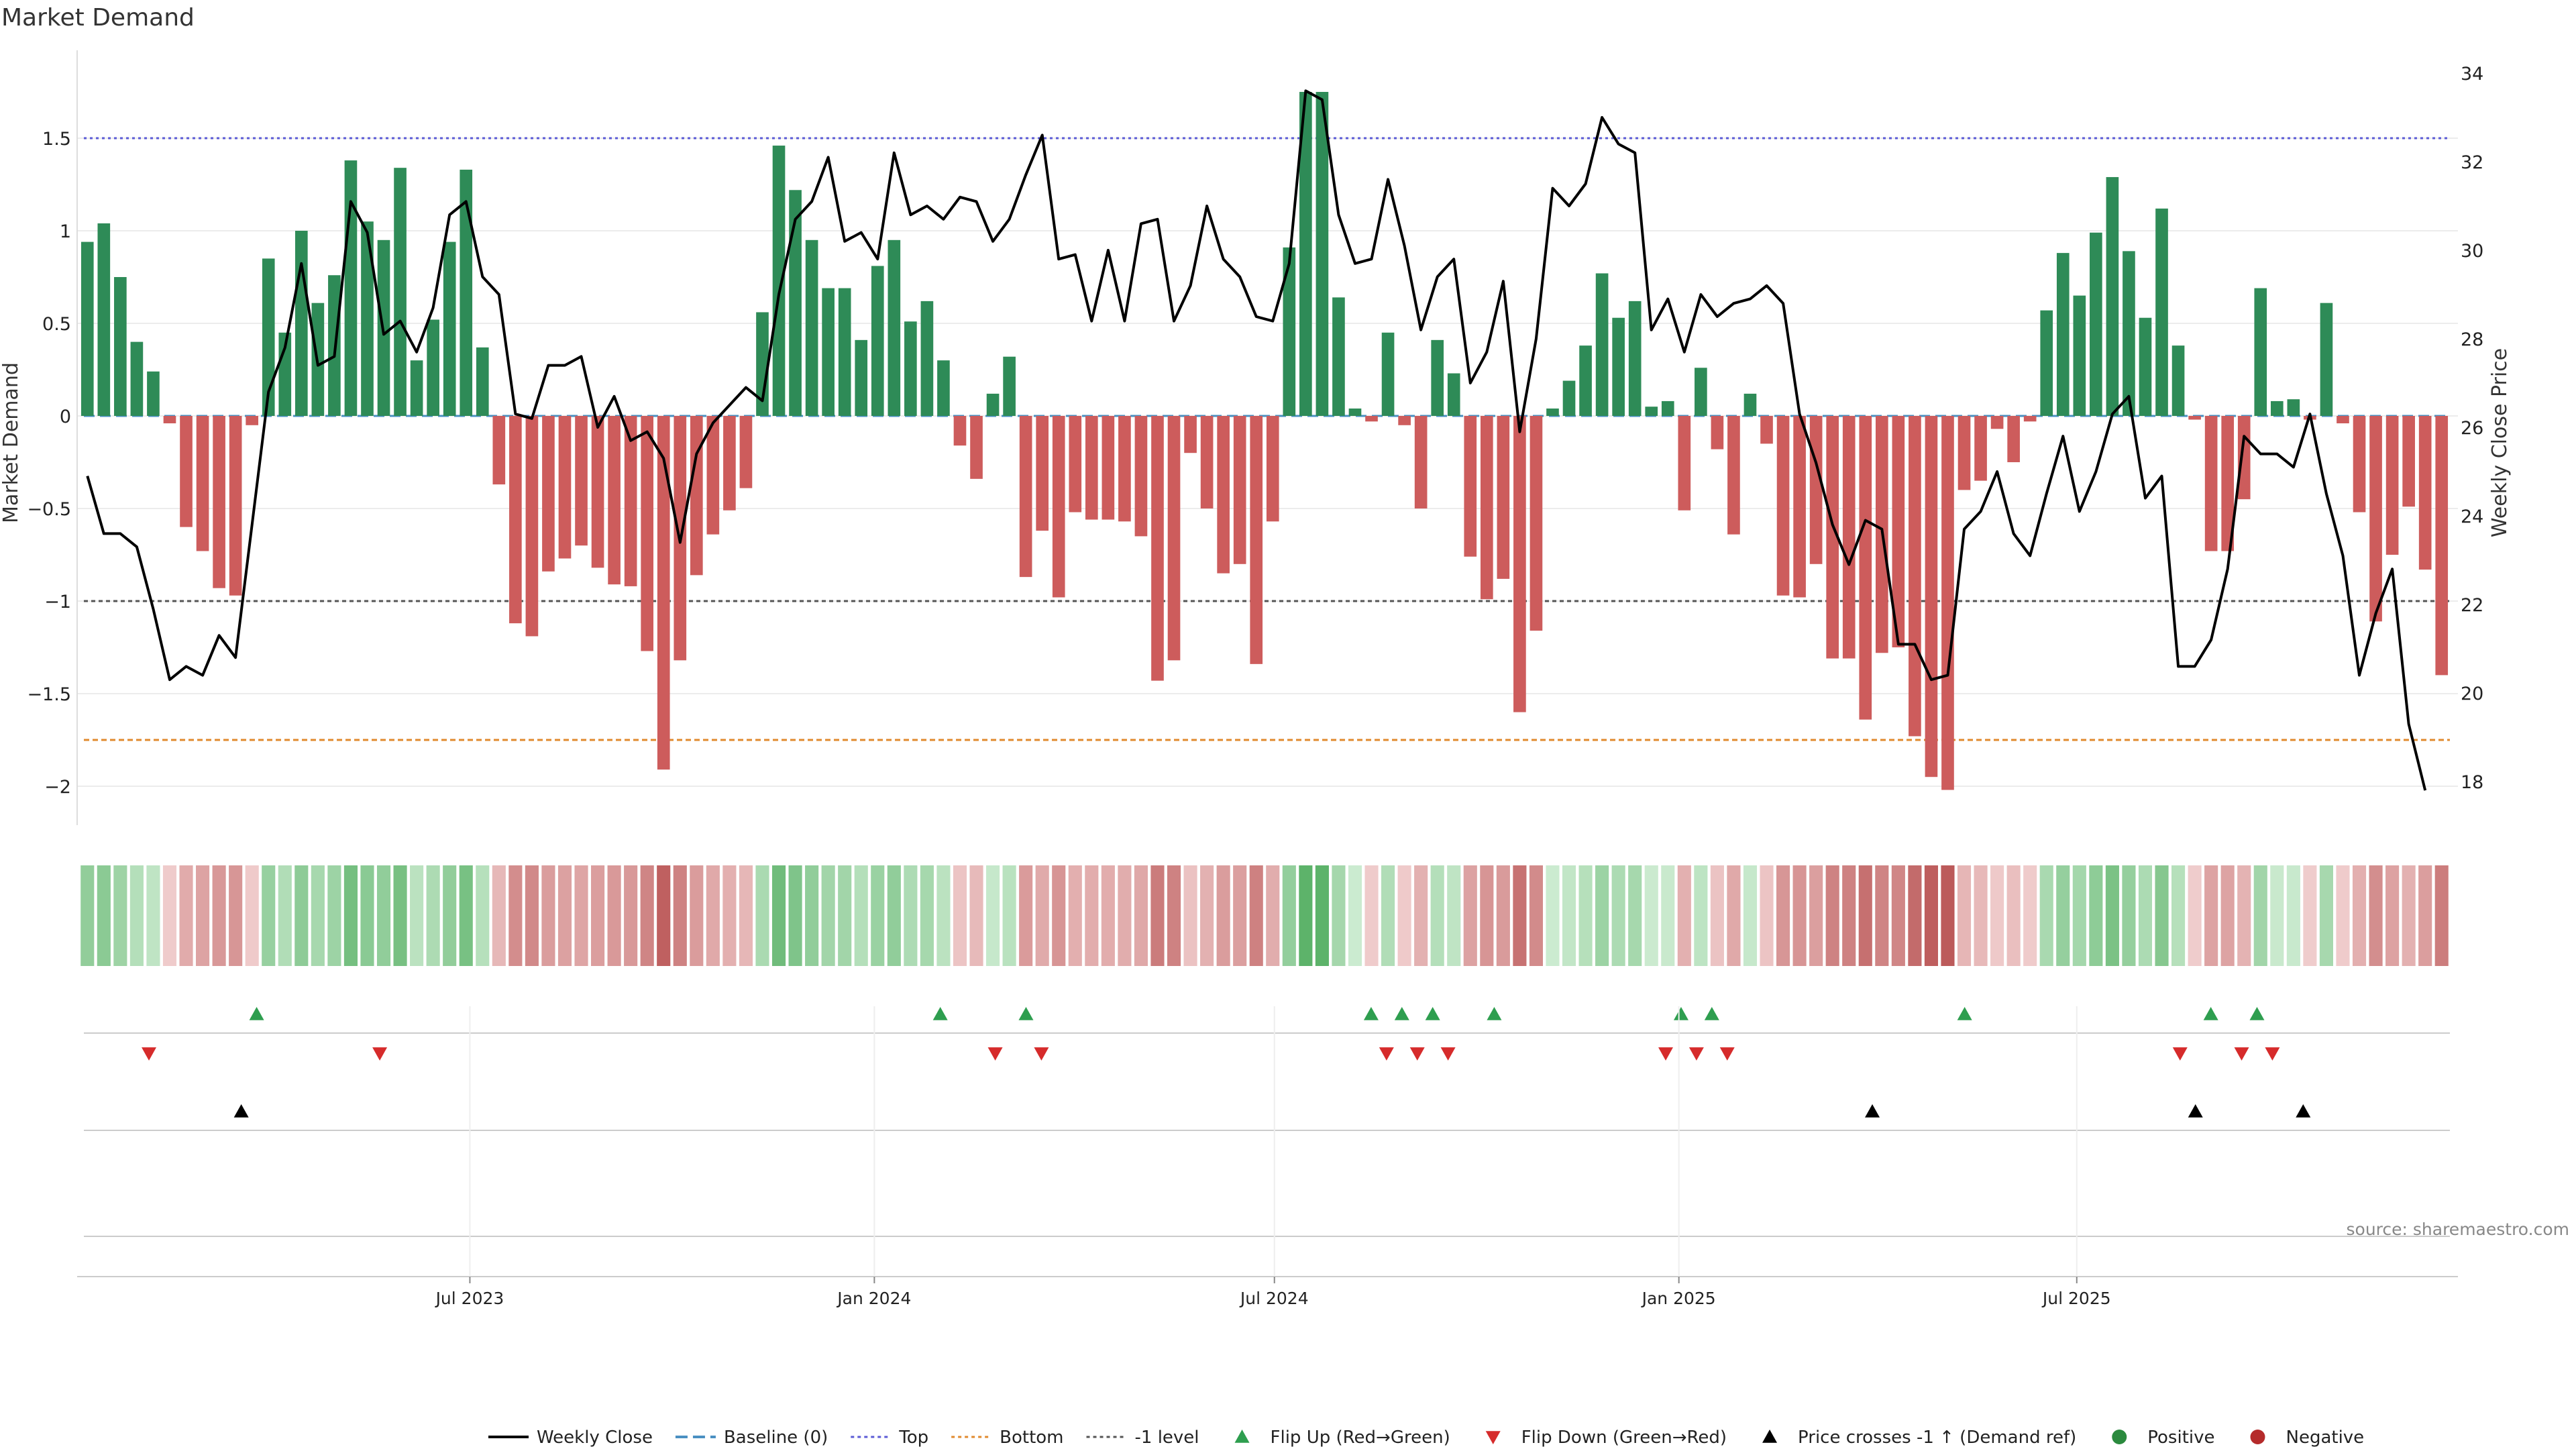  What do you see at coordinates (57, 602) in the screenshot?
I see `y-tick-label: −1` at bounding box center [57, 602].